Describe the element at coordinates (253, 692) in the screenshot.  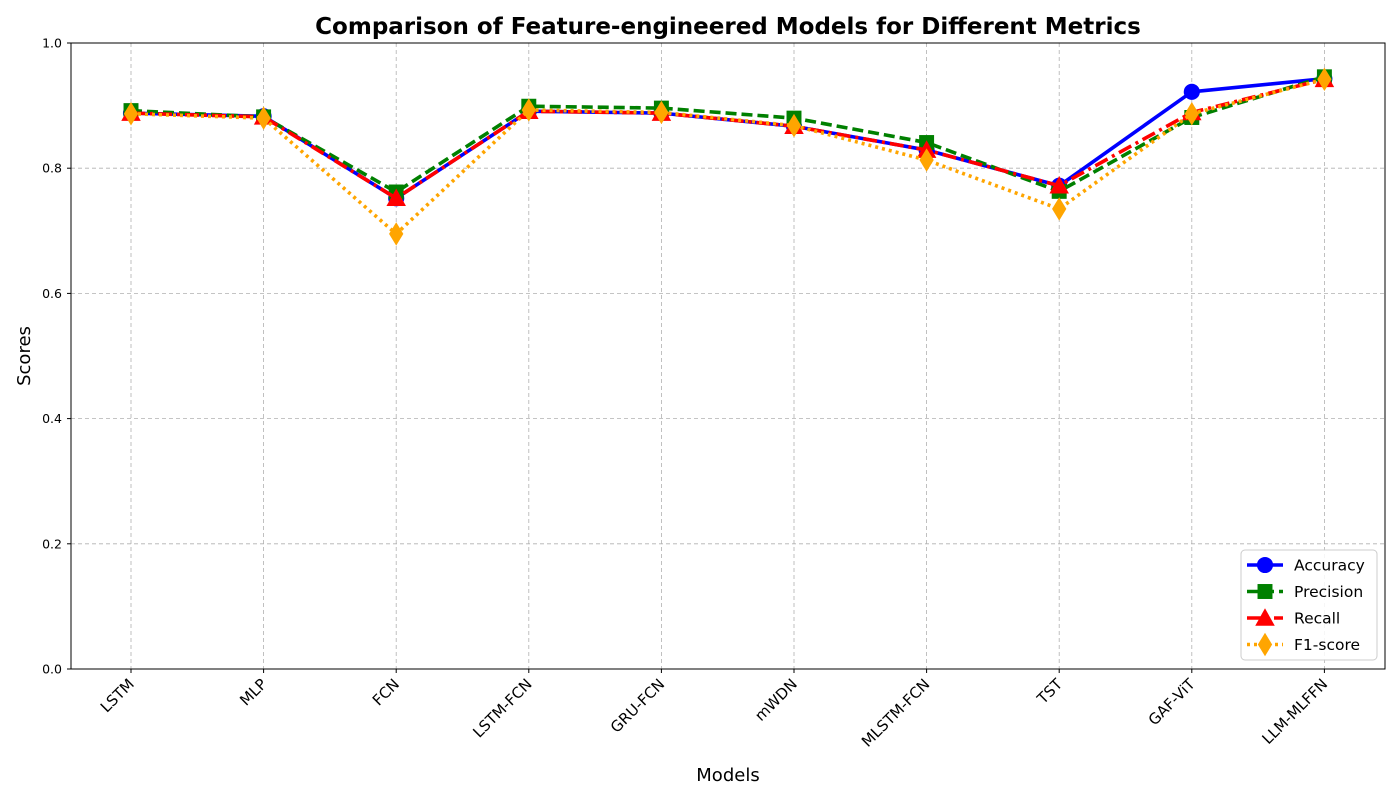
I see `x-tick-label: MLP` at that location.